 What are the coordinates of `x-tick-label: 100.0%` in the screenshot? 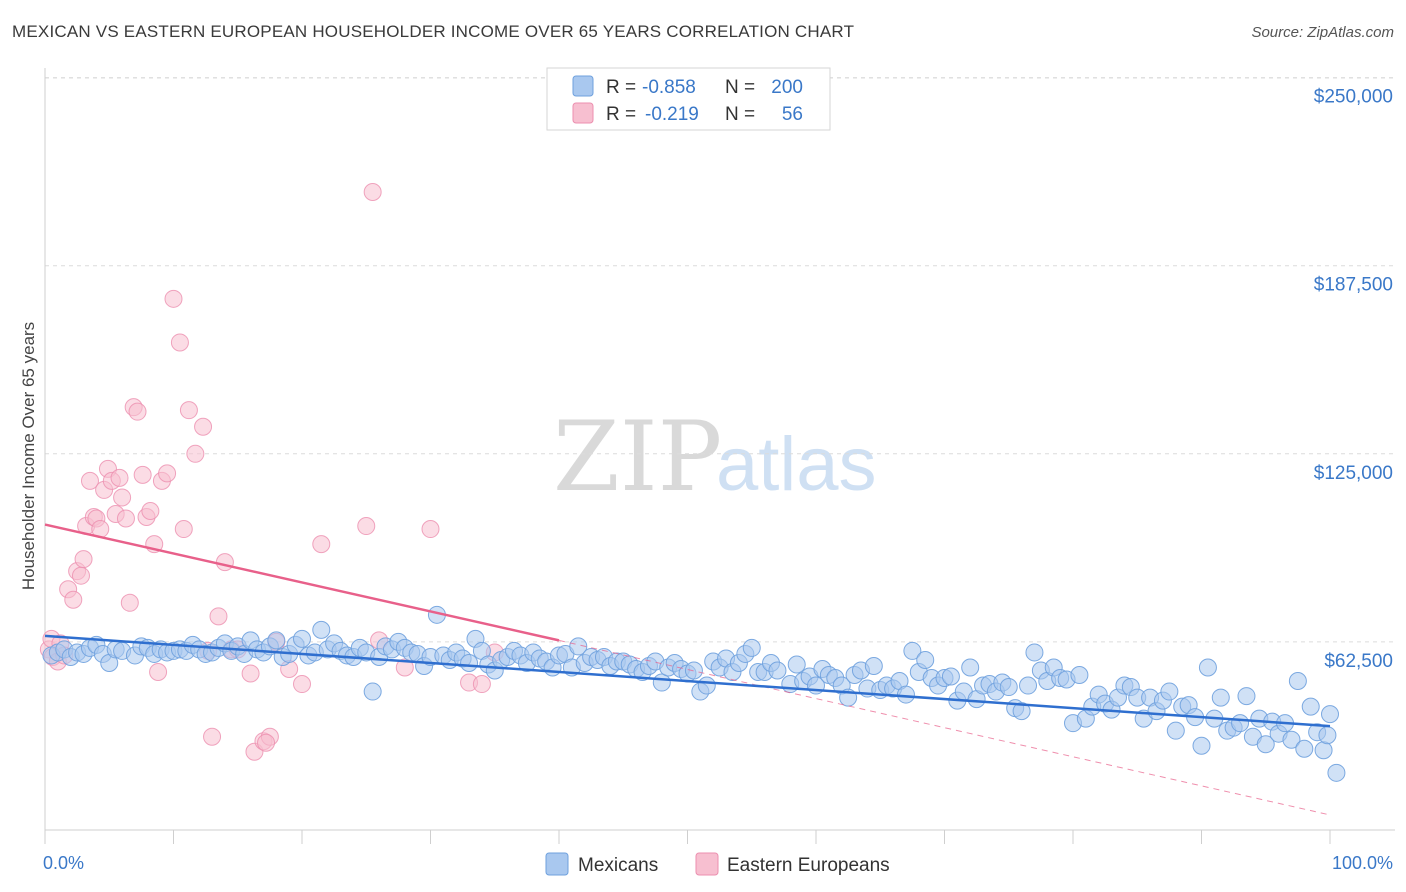 It's located at (1362, 863).